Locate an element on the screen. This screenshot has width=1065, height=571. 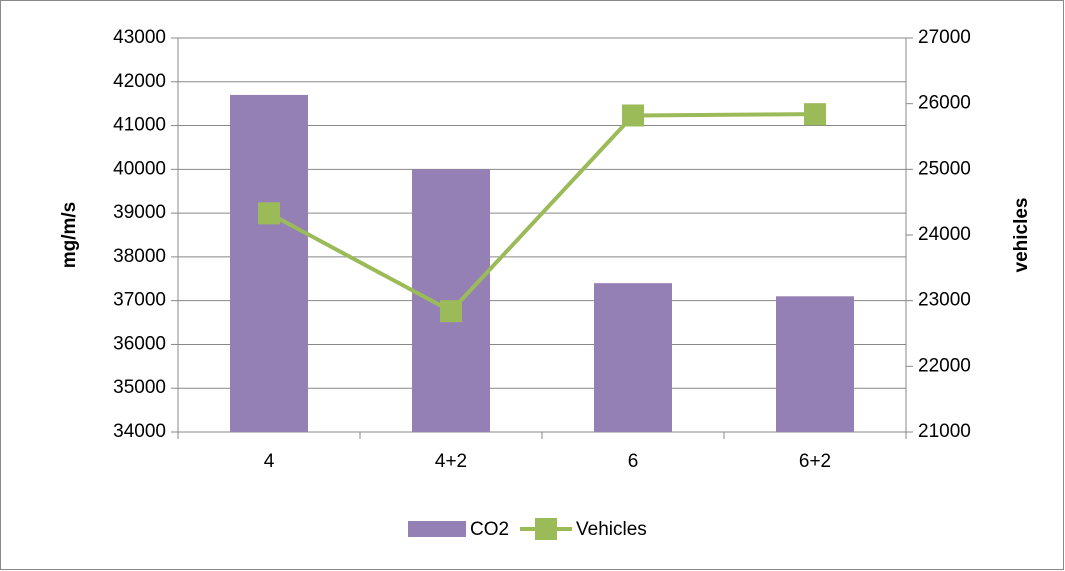
y-tick-label: 41000 is located at coordinates (139, 125).